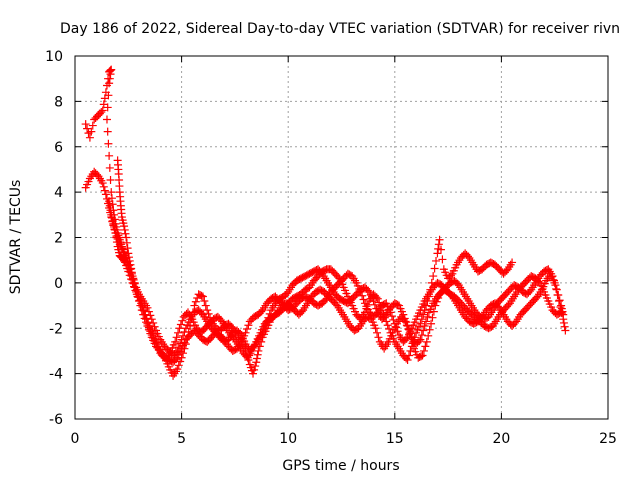  Describe the element at coordinates (58, 193) in the screenshot. I see `y-tick-label: 4` at that location.